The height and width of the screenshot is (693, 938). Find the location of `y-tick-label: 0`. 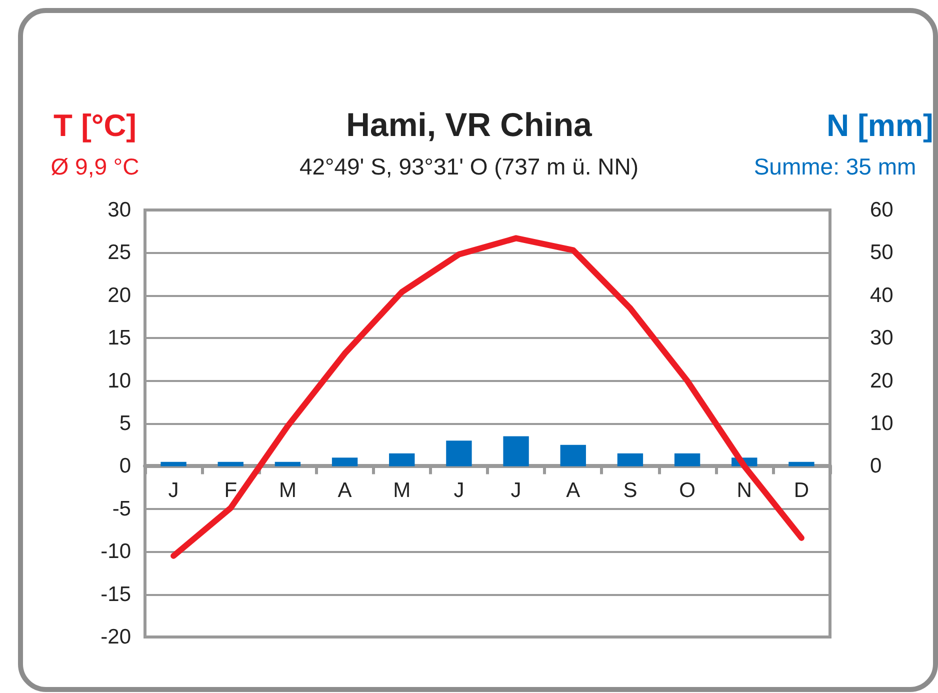

y-tick-label: 0 is located at coordinates (125, 466).